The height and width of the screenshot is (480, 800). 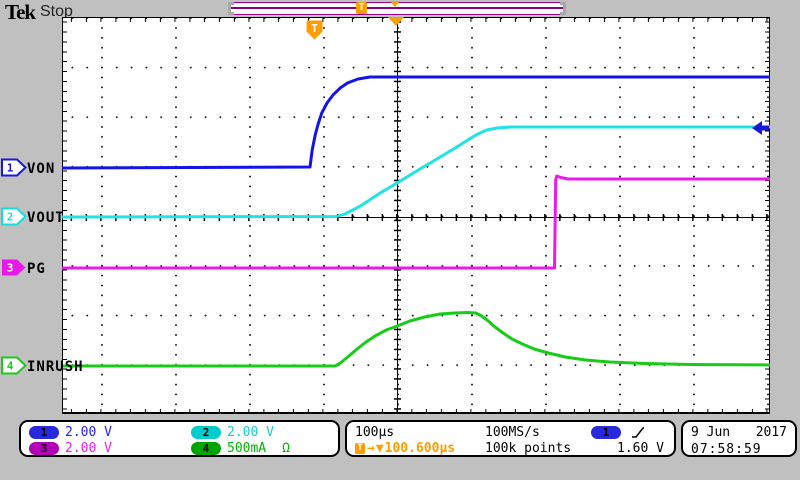 I want to click on record-waveform-line, so click(x=397, y=8).